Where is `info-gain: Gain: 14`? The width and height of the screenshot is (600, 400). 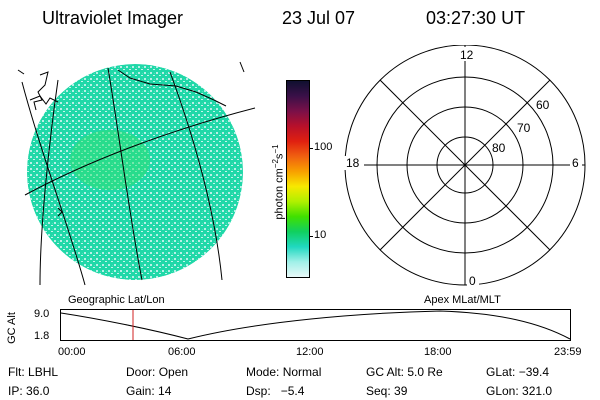
info-gain: Gain: 14 is located at coordinates (149, 391).